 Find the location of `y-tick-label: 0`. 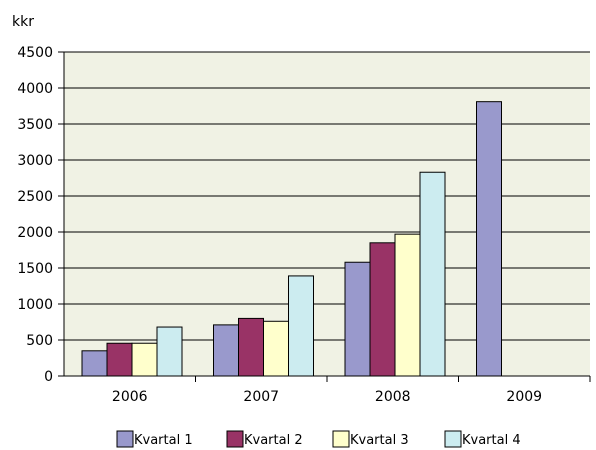

y-tick-label: 0 is located at coordinates (48, 377).